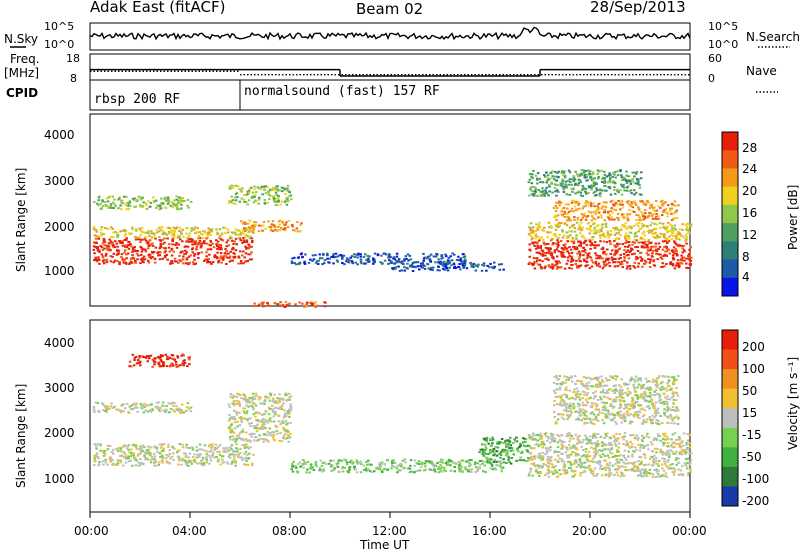  I want to click on nave-tick-top: 60, so click(715, 58).